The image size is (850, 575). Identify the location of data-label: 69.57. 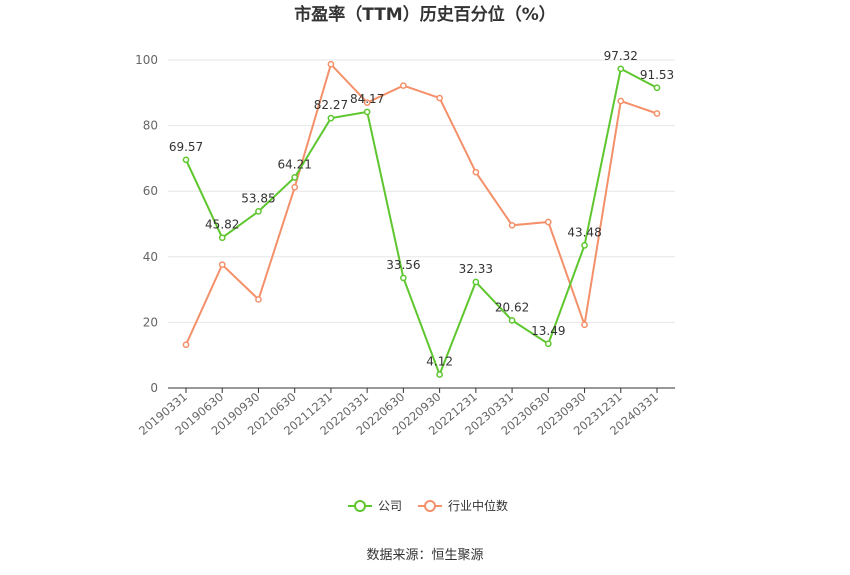
(186, 147).